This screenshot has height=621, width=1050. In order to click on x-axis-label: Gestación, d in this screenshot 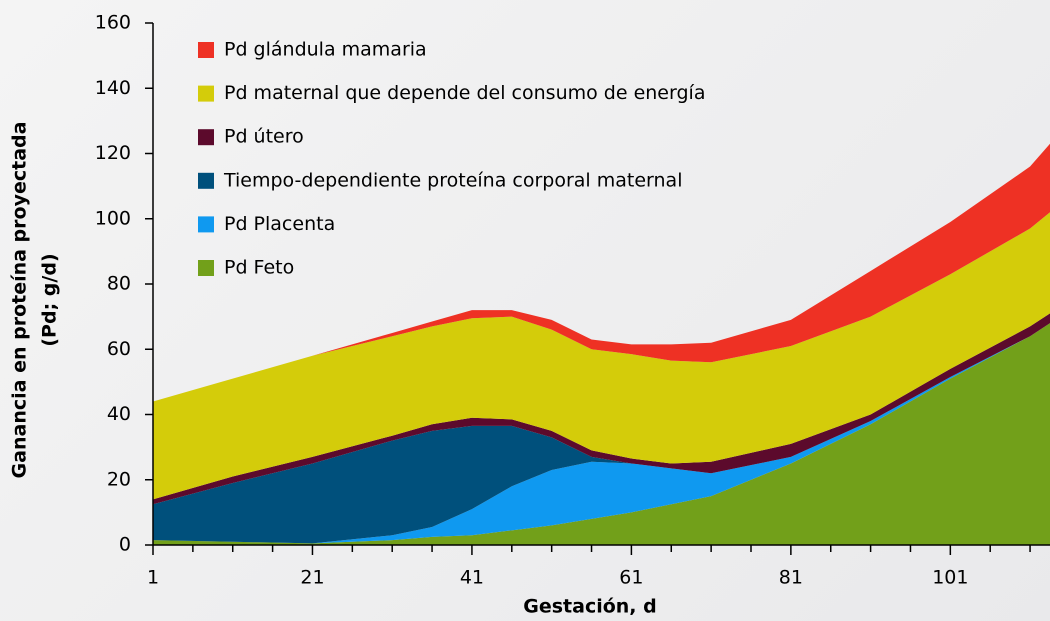, I will do `click(589, 607)`.